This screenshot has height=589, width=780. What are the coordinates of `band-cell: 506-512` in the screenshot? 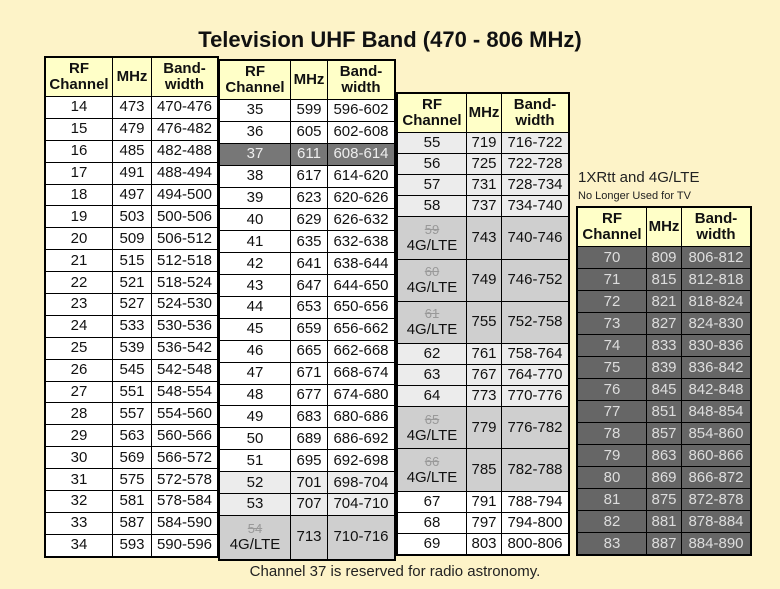 It's located at (185, 239).